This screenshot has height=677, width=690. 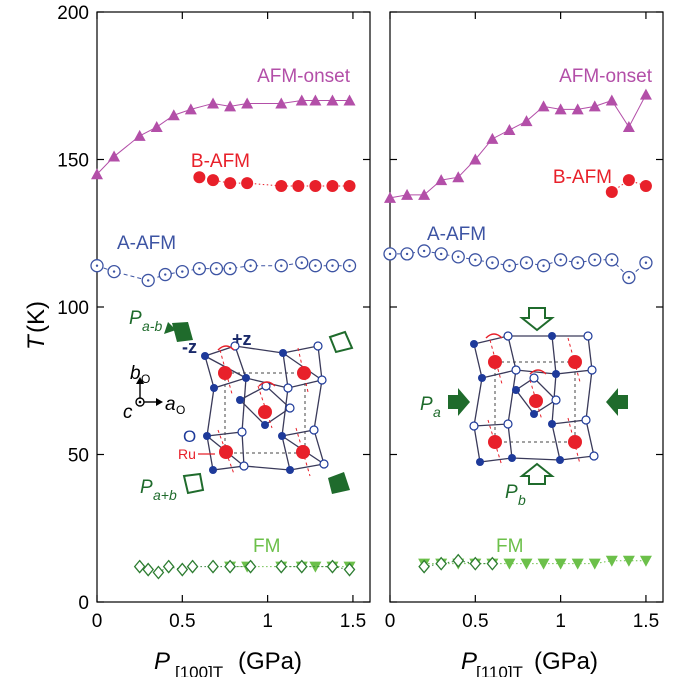 I want to click on left-x-axis-title: P [100]T (GPa), so click(x=228, y=662).